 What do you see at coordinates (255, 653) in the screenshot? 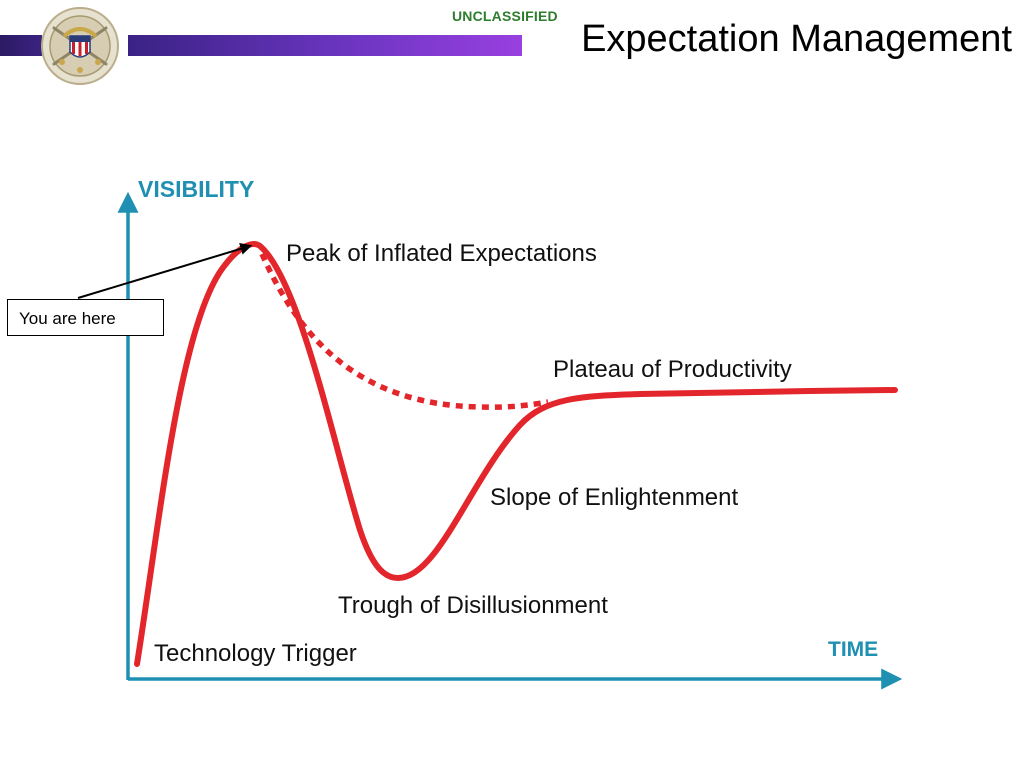
I see `label-trigger: Technology Trigger` at bounding box center [255, 653].